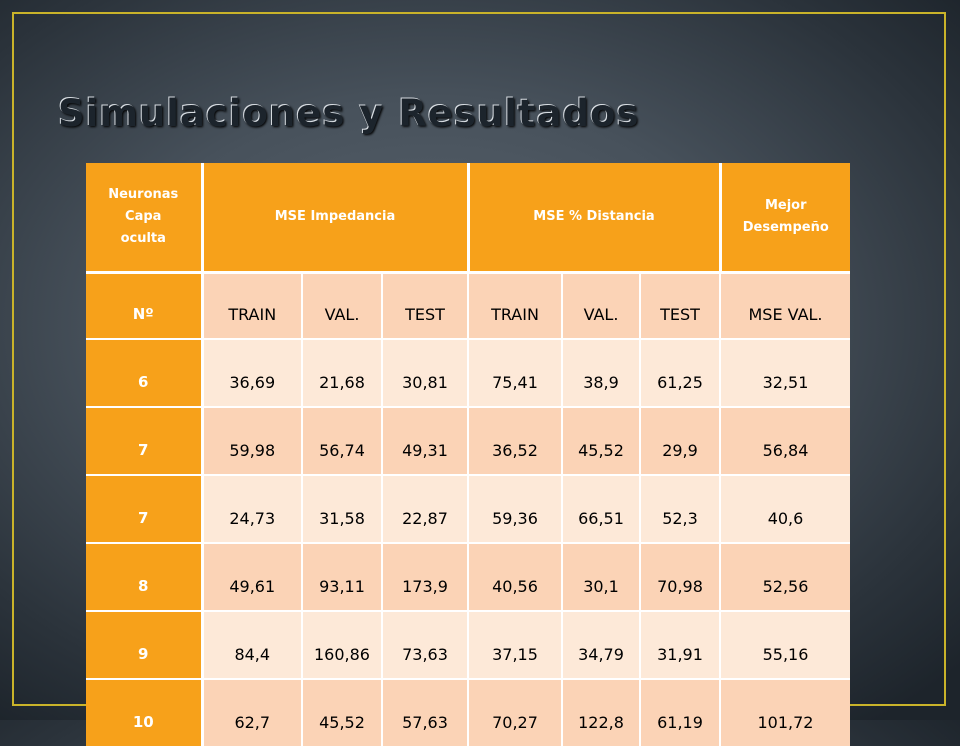  I want to click on table-cell: 57,63, so click(425, 712).